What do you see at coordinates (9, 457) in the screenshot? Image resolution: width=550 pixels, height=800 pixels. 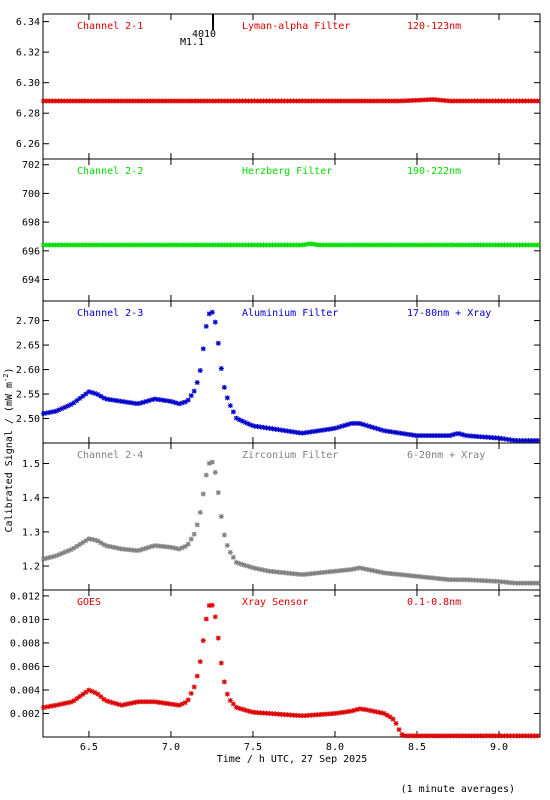 I see `y-axis-label-main: Calibrated Signal / (mW m` at bounding box center [9, 457].